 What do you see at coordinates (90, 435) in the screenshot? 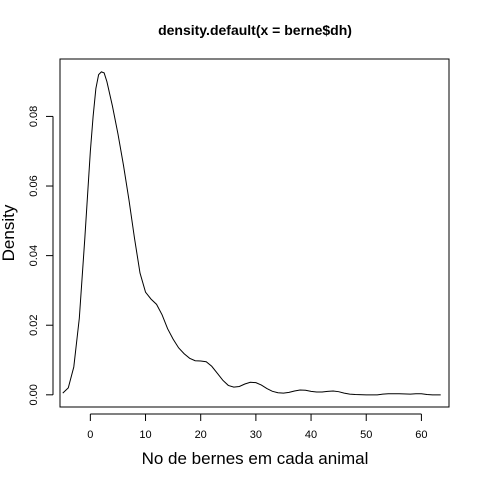
I see `x-tick-label: 0` at bounding box center [90, 435].